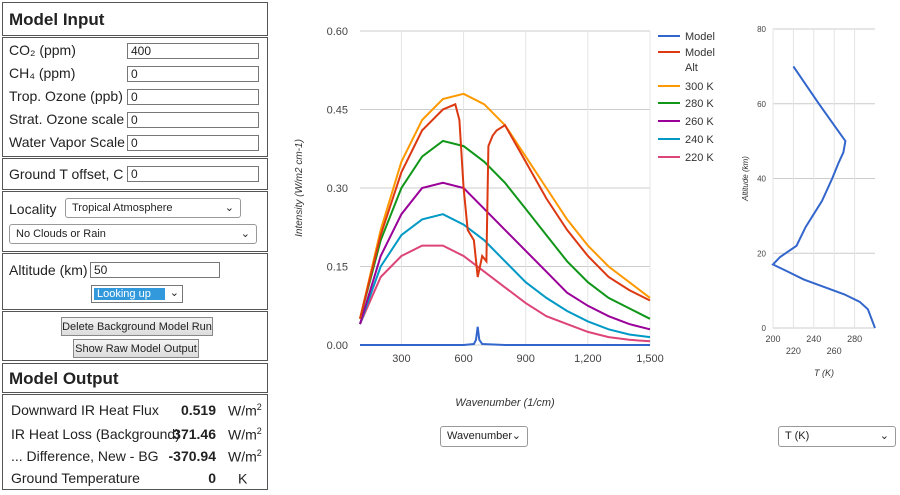 The height and width of the screenshot is (495, 900). I want to click on locality-value: Tropical Atmosphere, so click(122, 208).